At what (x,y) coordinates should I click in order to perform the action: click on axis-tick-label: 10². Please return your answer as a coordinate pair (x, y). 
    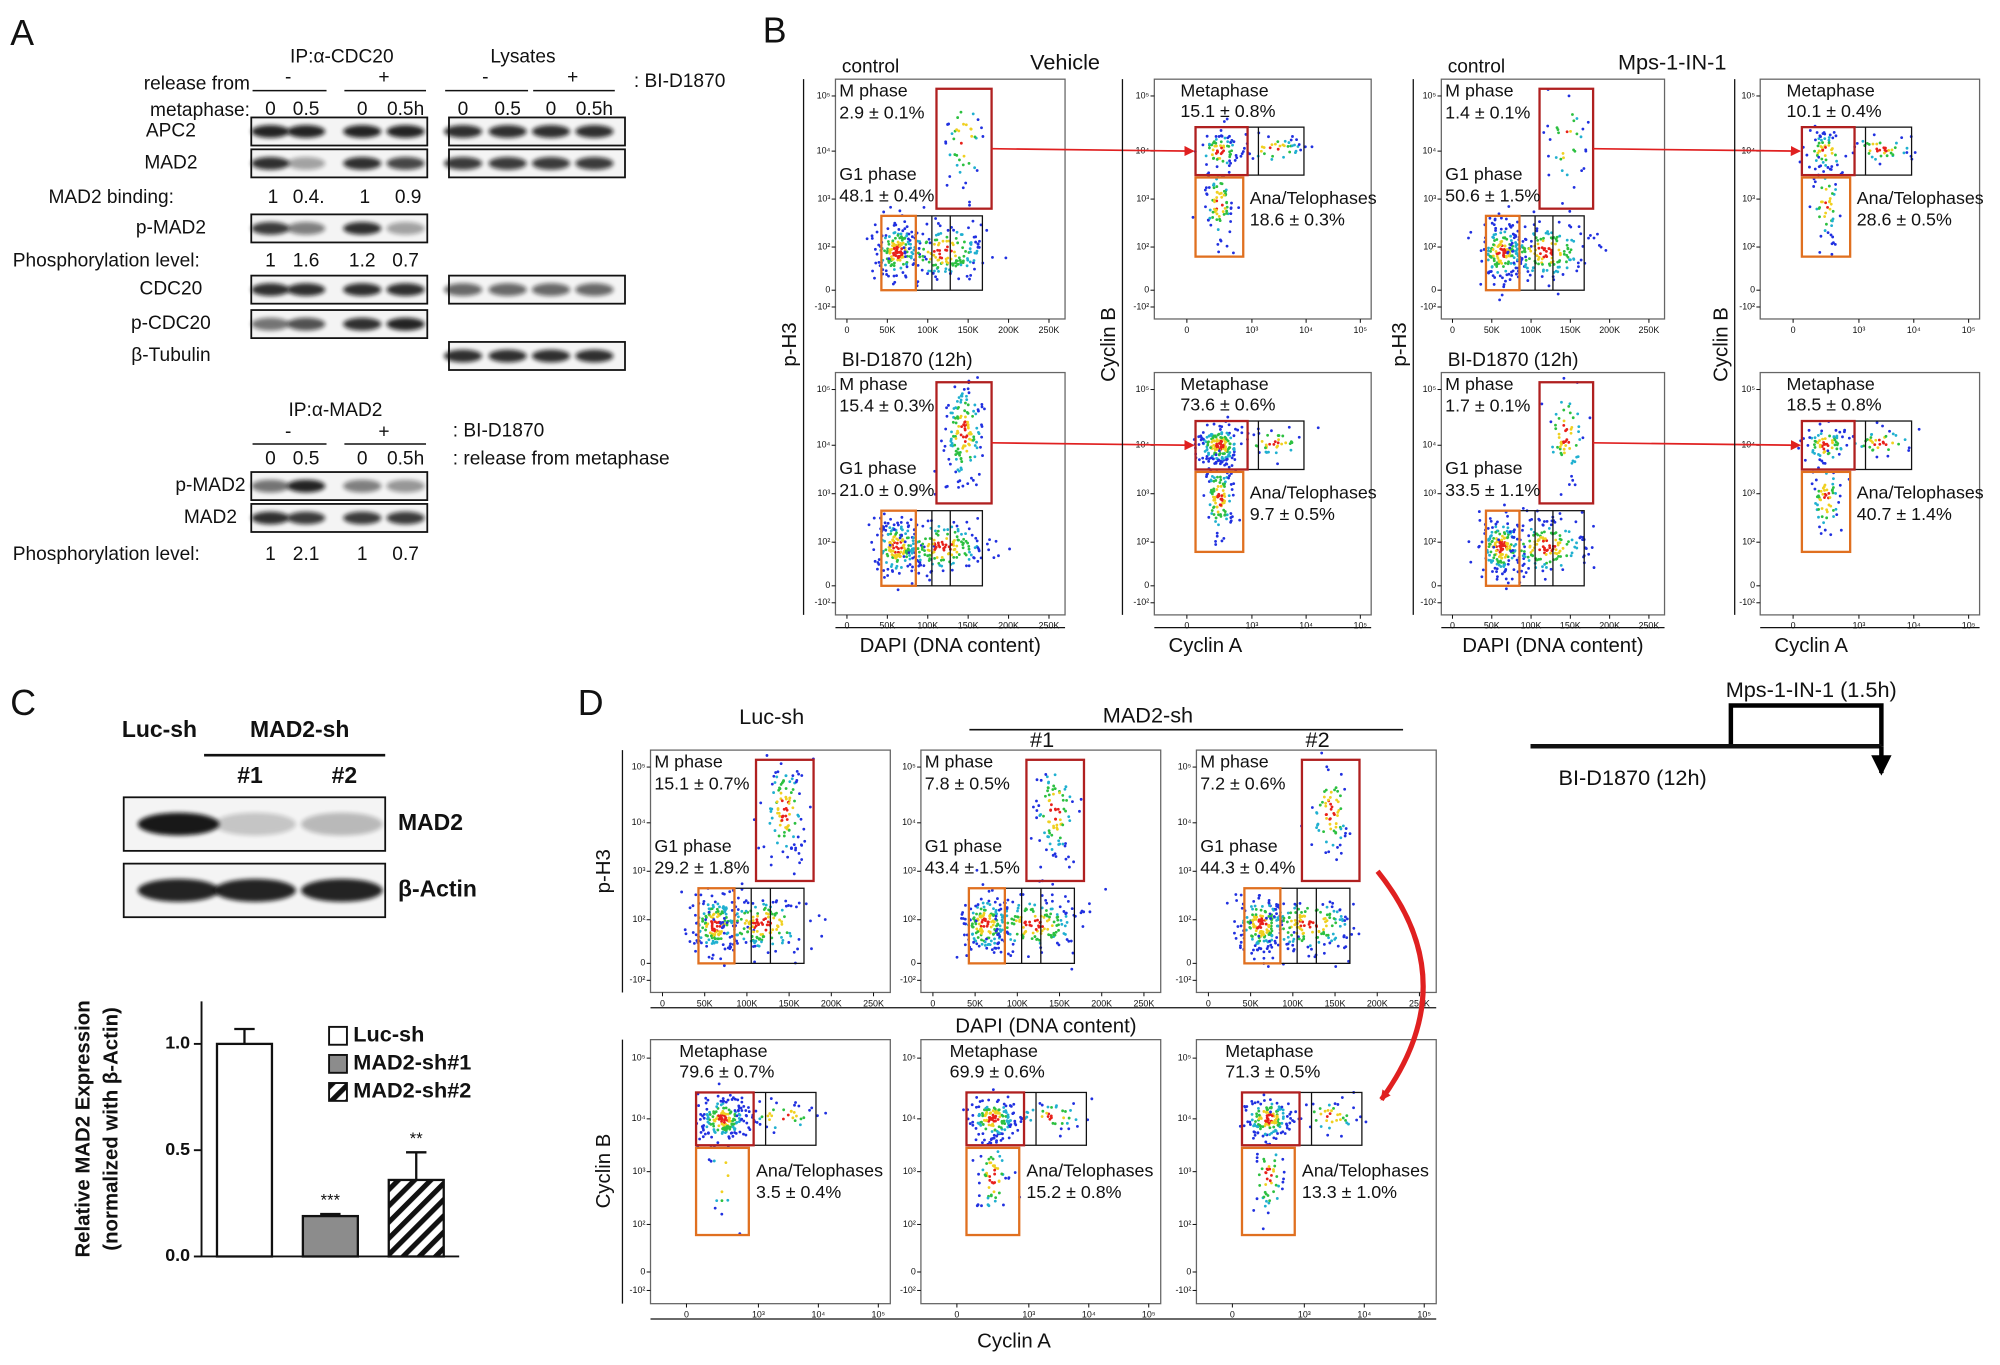
    Looking at the image, I should click on (1142, 542).